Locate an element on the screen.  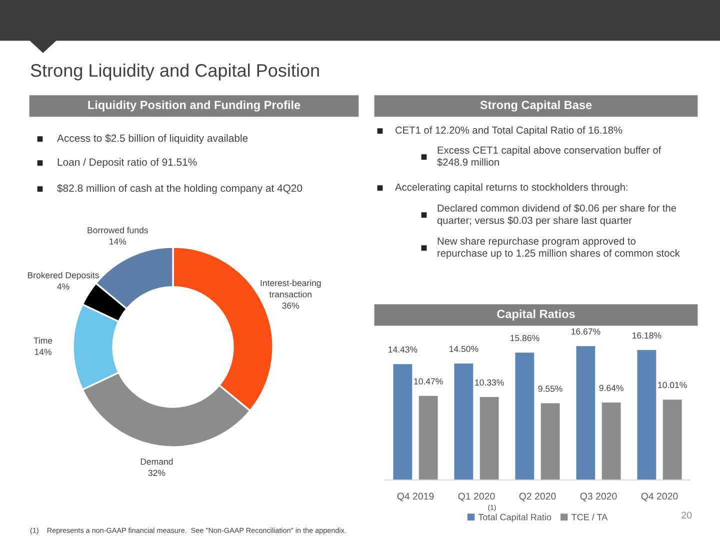
data-label: 14.43% is located at coordinates (403, 349).